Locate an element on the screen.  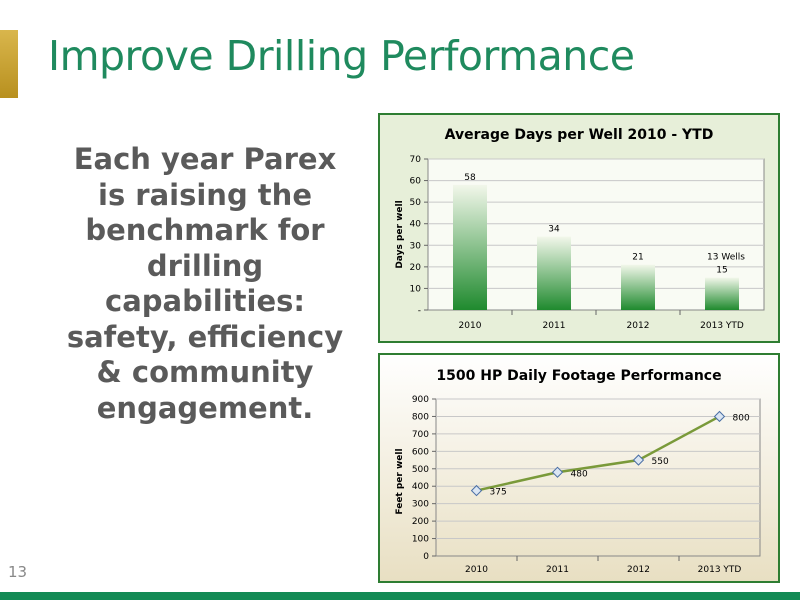
y-tick-label: 600 is located at coordinates (420, 452).